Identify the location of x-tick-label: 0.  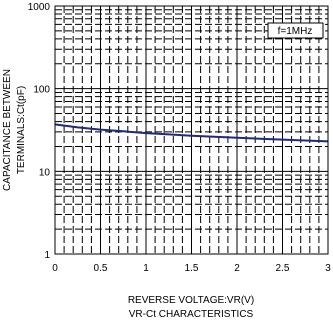
(55, 268).